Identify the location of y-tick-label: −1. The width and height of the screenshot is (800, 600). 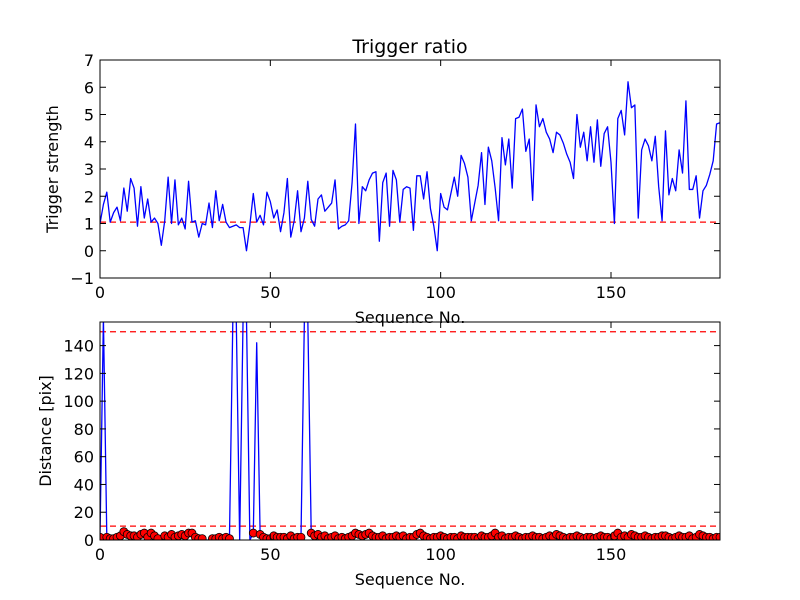
(82, 278).